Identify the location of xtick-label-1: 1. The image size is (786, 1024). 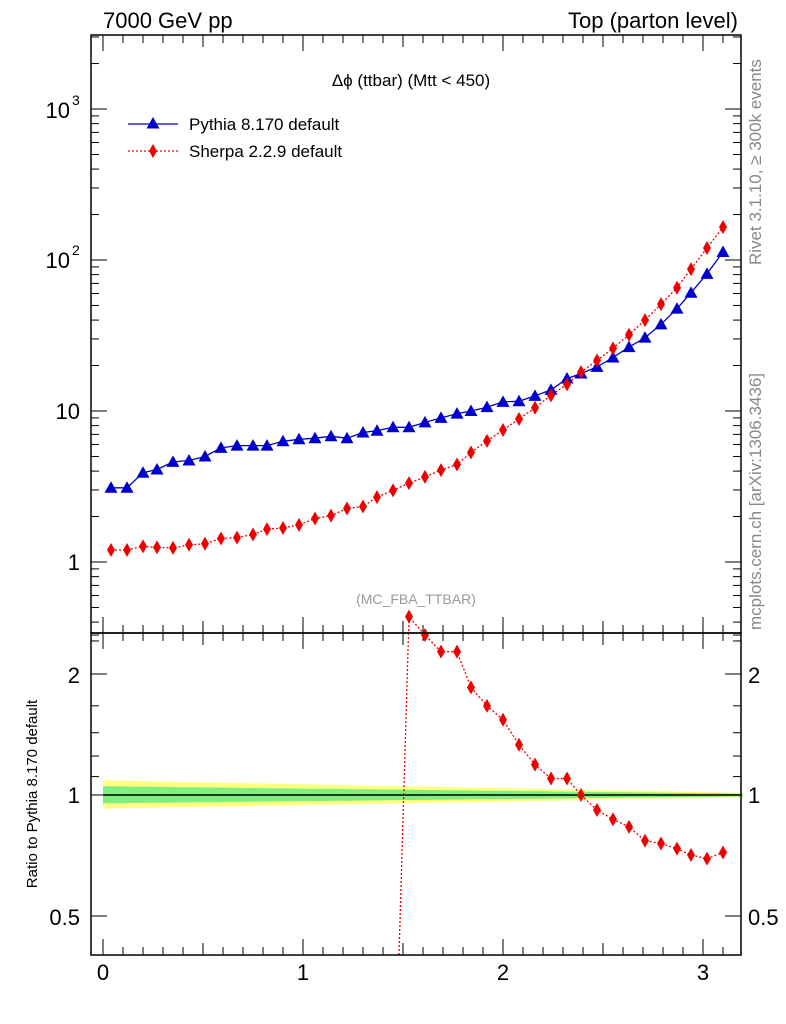
(303, 972).